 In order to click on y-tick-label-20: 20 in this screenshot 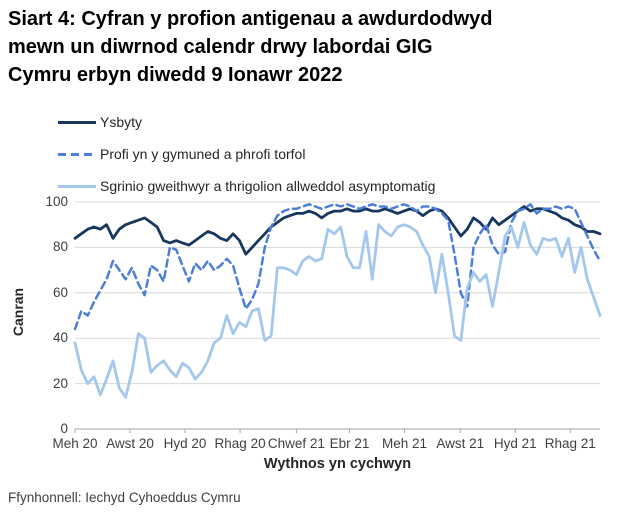, I will do `click(60, 383)`.